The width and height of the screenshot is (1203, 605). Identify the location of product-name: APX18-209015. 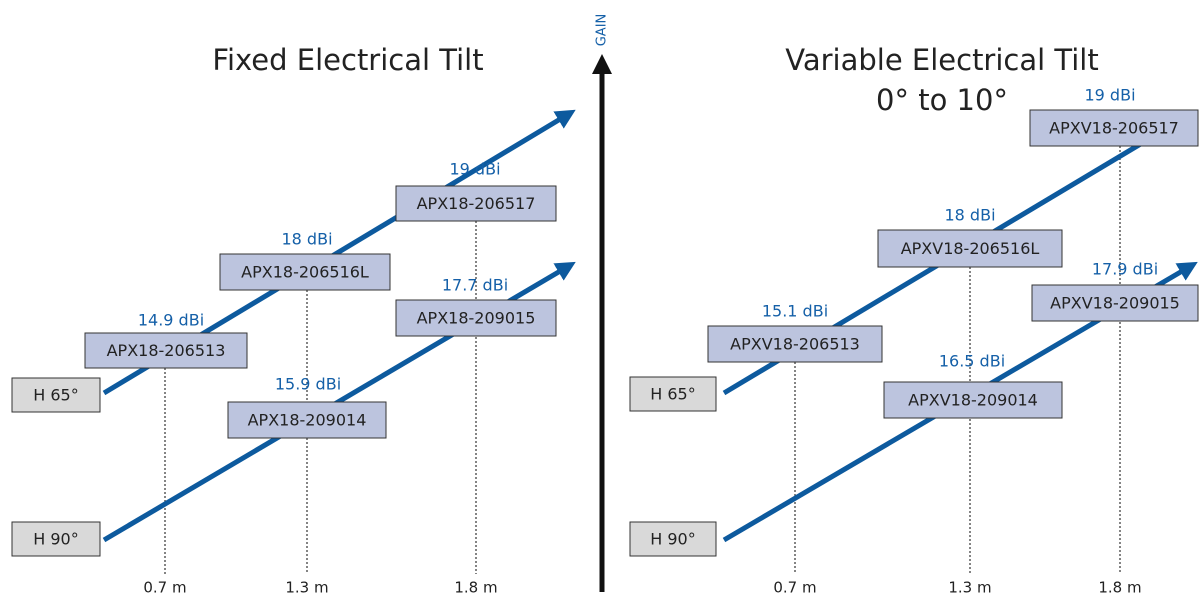
(476, 318).